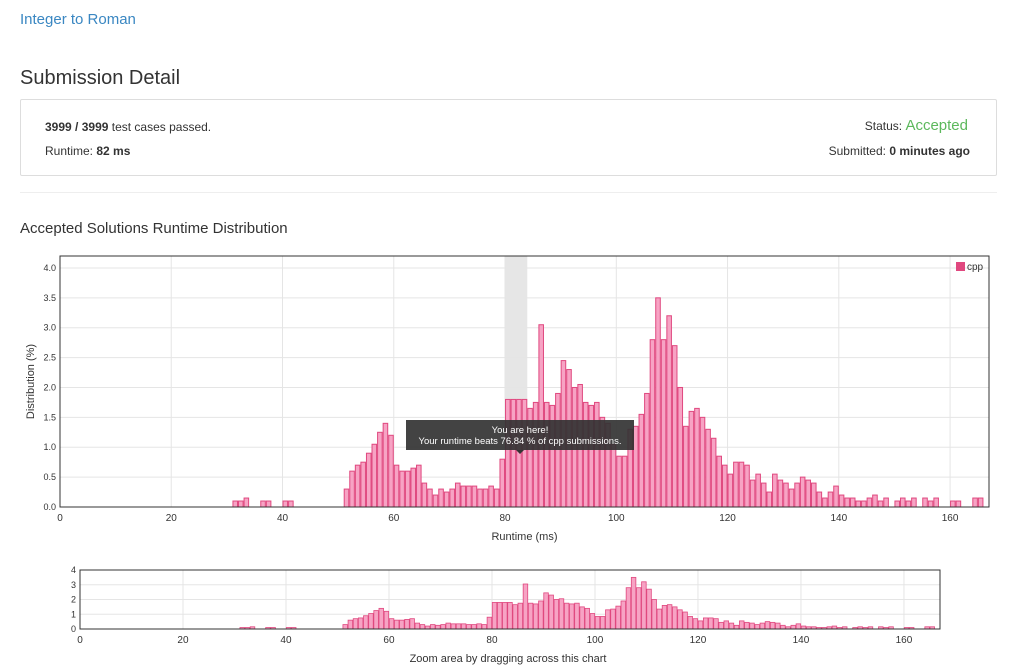  I want to click on status-value: Accepted, so click(936, 125).